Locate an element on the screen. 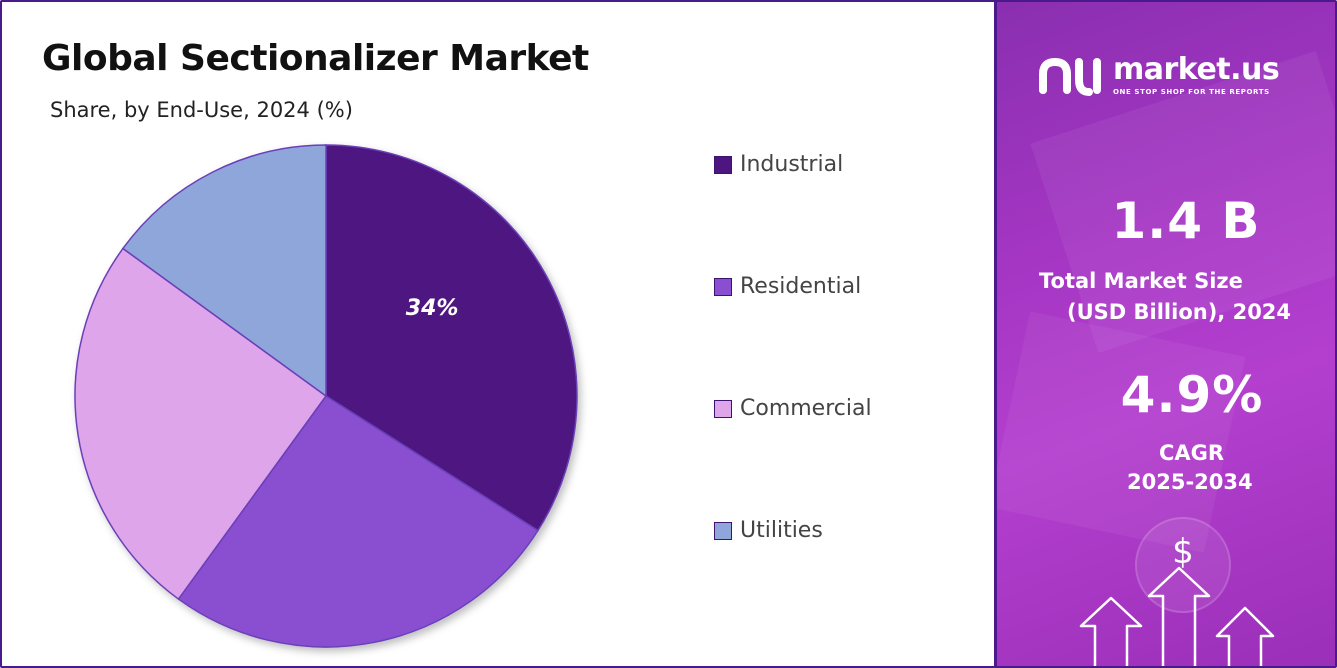 The width and height of the screenshot is (1337, 668). growth-arrows is located at coordinates (1177, 616).